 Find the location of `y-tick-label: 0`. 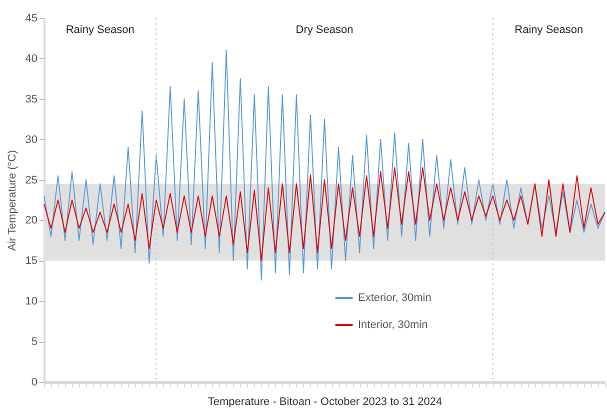

y-tick-label: 0 is located at coordinates (34, 382).